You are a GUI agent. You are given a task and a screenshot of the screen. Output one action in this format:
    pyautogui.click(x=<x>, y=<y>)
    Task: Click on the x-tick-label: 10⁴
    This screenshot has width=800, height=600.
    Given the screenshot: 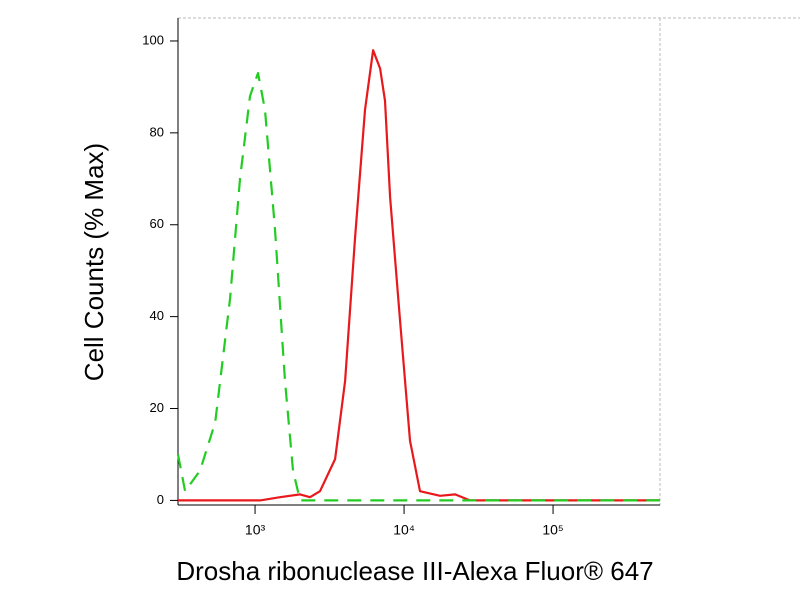 What is the action you would take?
    pyautogui.click(x=404, y=530)
    